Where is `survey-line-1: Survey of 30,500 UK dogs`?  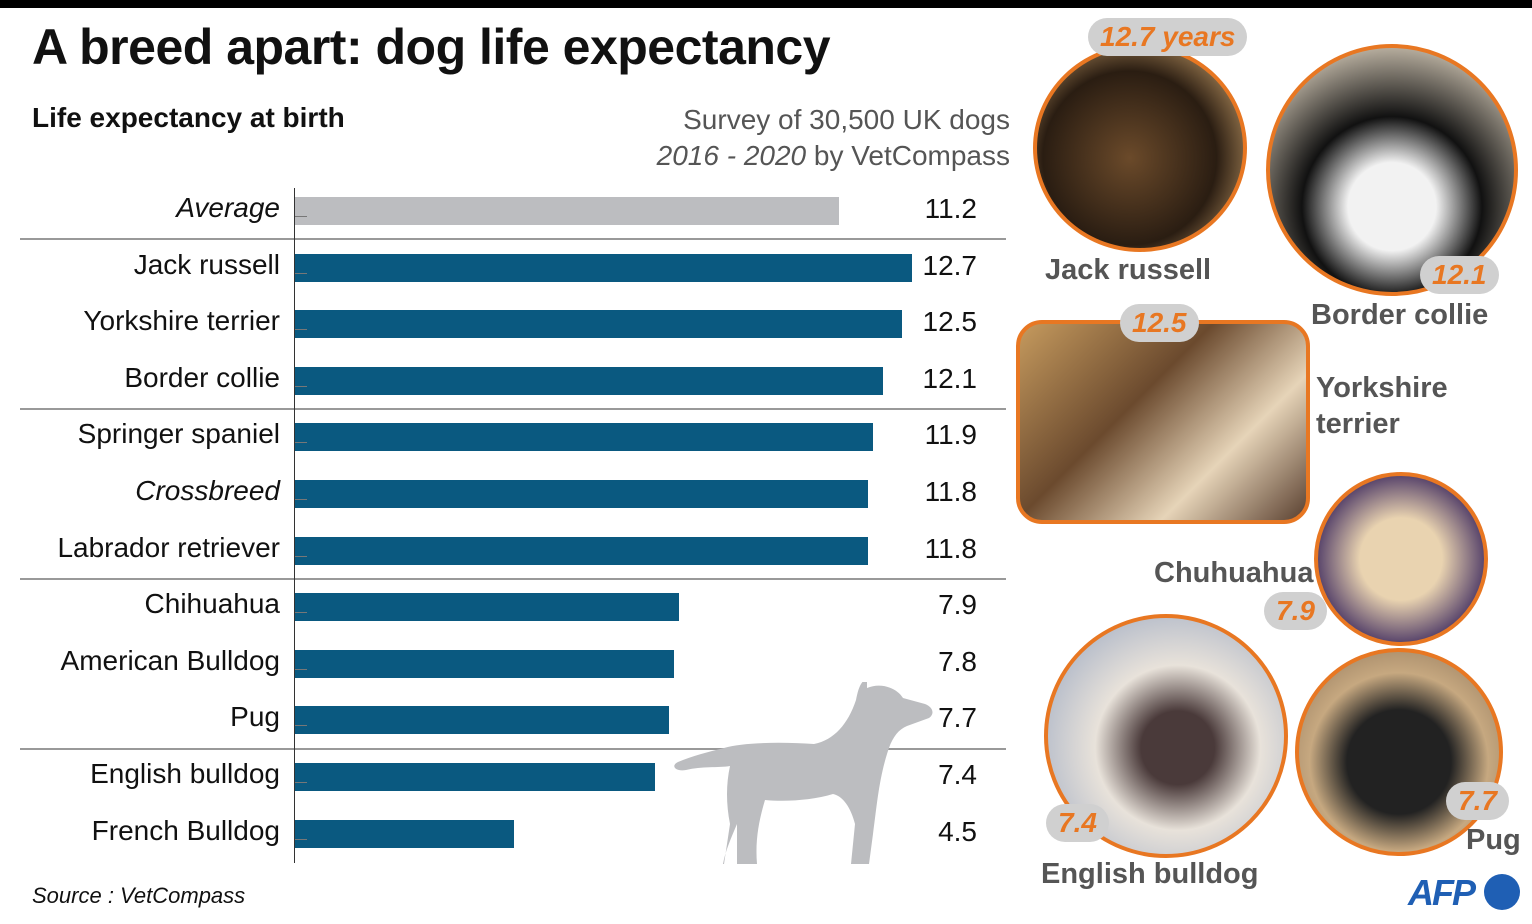 survey-line-1: Survey of 30,500 UK dogs is located at coordinates (846, 119).